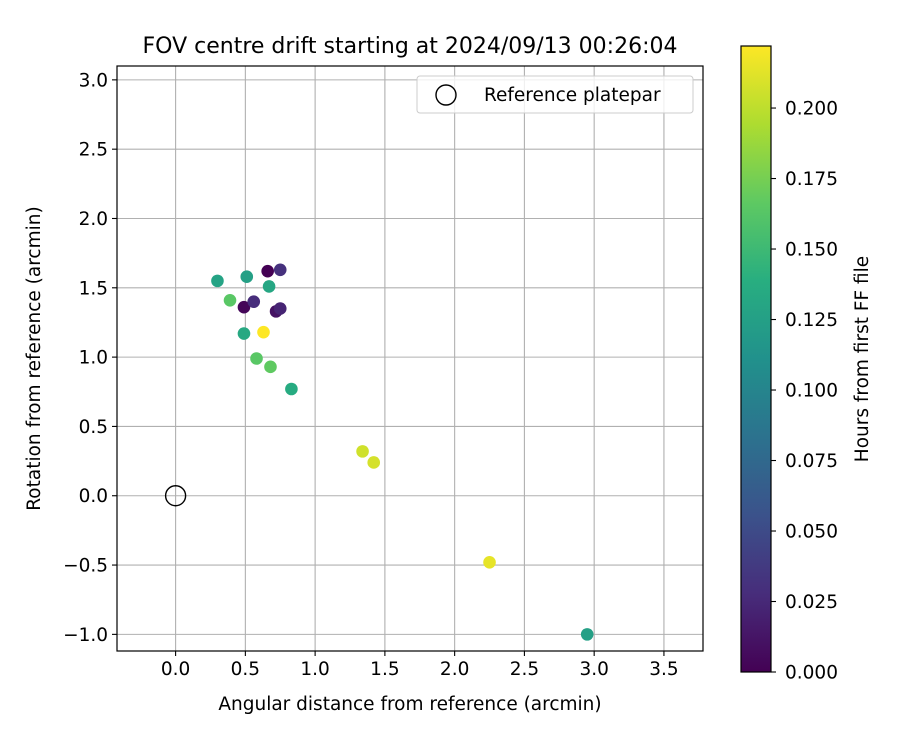  I want to click on legend-box, so click(555, 94).